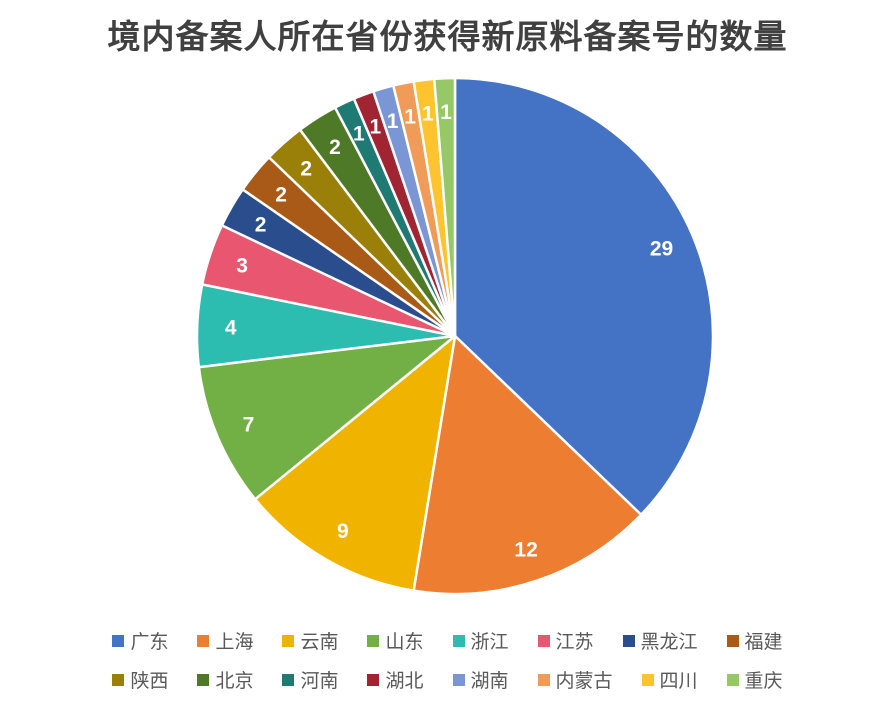 This screenshot has width=895, height=707. Describe the element at coordinates (242, 265) in the screenshot. I see `slice-value-label-5: 3` at that location.